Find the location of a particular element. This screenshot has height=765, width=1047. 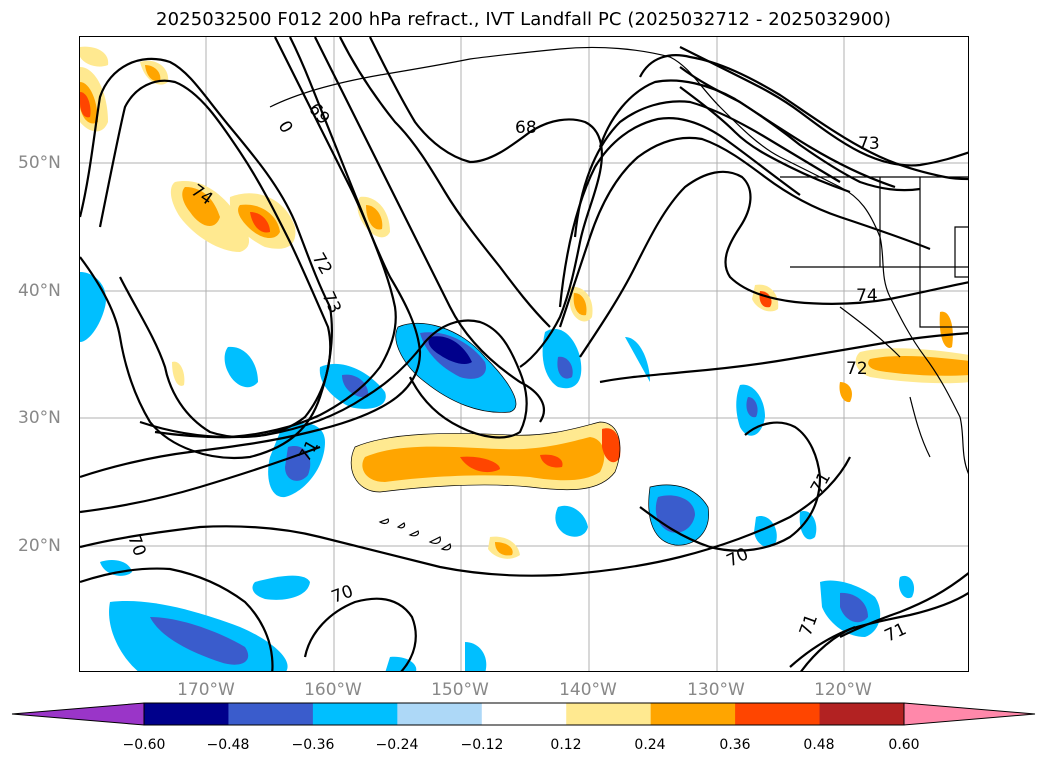

colorbar-tick: 0.60 is located at coordinates (904, 745).